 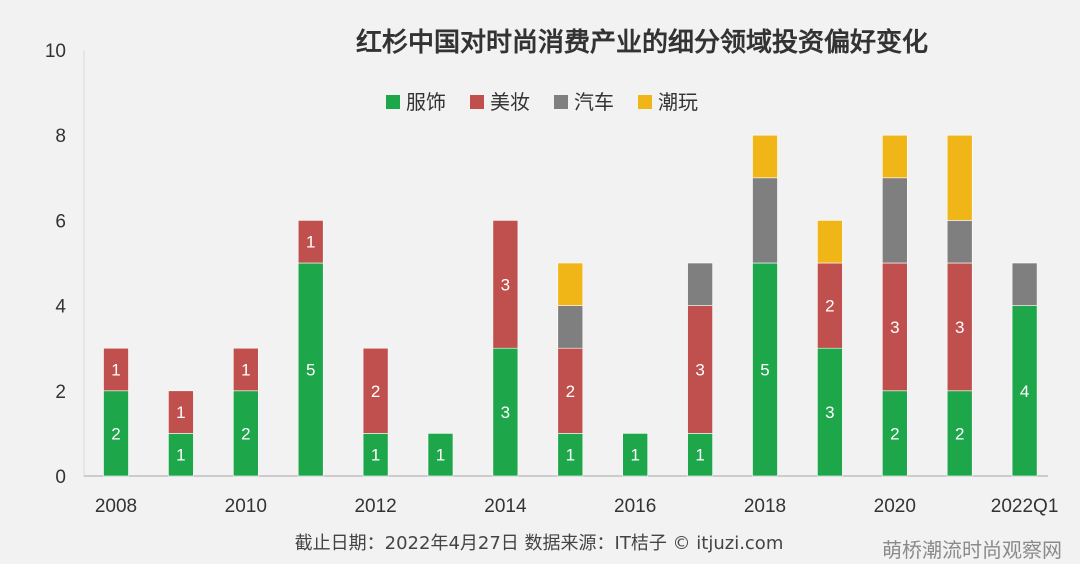 What do you see at coordinates (246, 506) in the screenshot?
I see `x-tick-label: 2010` at bounding box center [246, 506].